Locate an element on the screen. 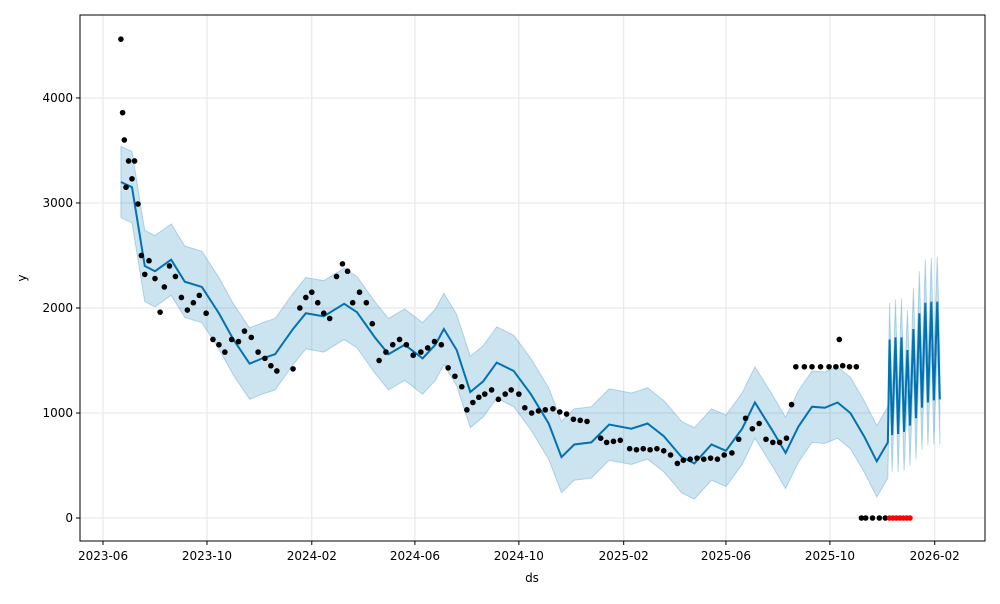  x-tick-label: 2023-06 is located at coordinates (103, 556).